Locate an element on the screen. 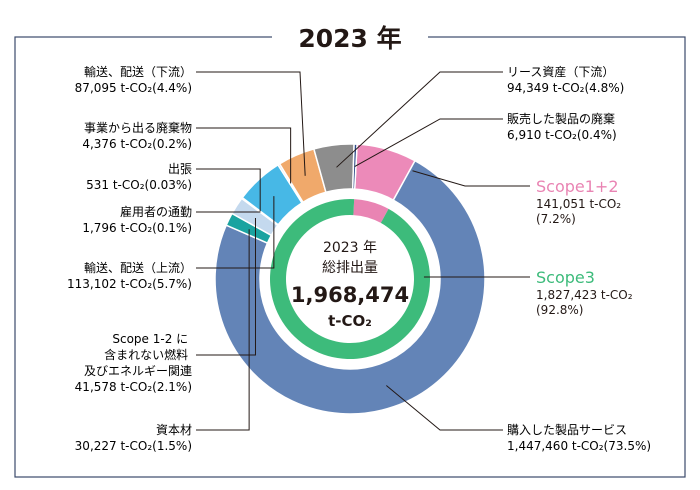  scope3-share: (92.8%) is located at coordinates (559, 310).